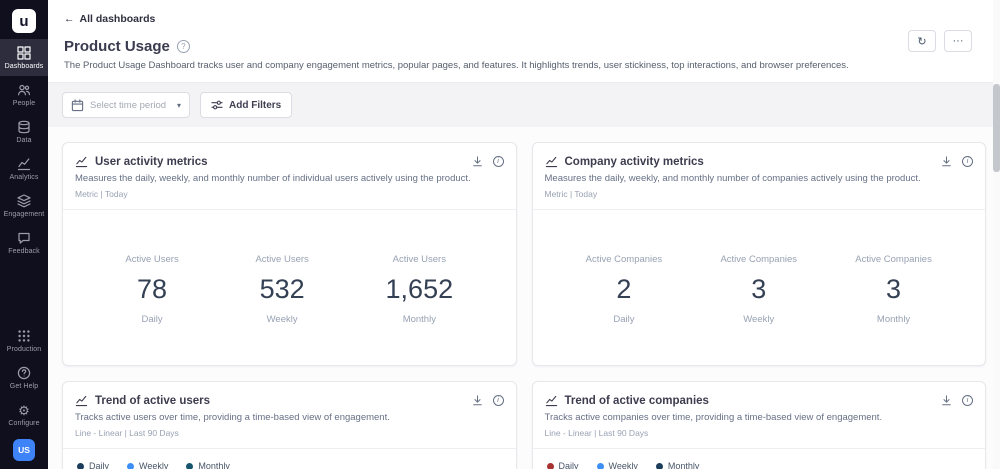  What do you see at coordinates (636, 400) in the screenshot?
I see `card-title: Trend of active companies` at bounding box center [636, 400].